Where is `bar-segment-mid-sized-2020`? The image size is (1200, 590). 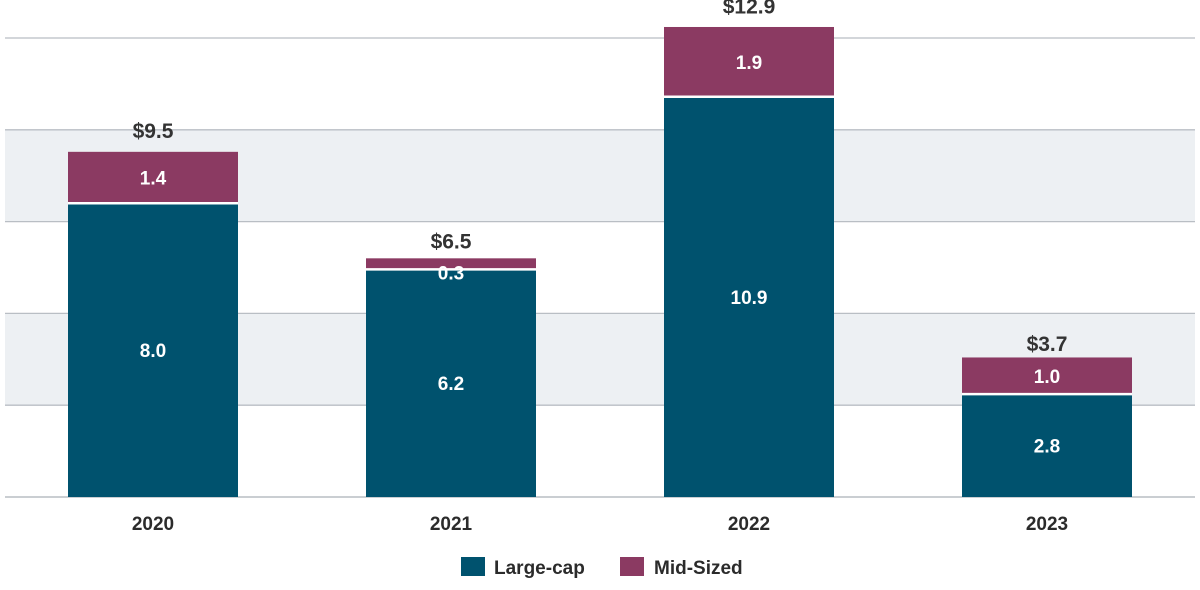 bar-segment-mid-sized-2020 is located at coordinates (153, 177).